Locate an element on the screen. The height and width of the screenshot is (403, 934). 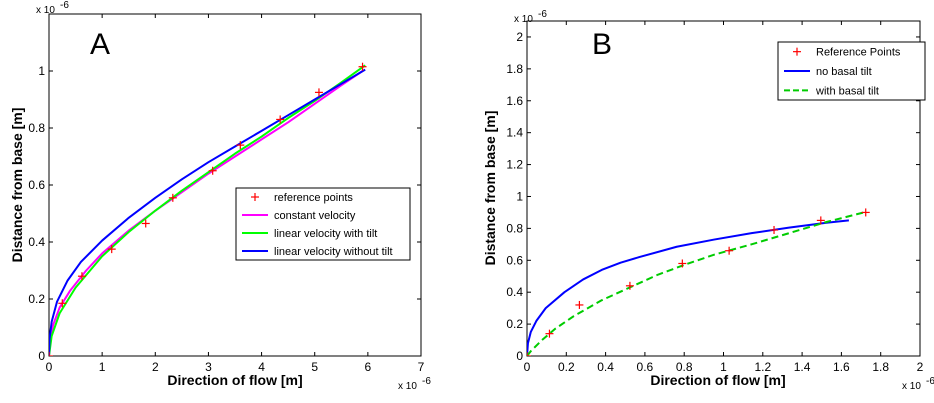
series-group is located at coordinates (698, 282).